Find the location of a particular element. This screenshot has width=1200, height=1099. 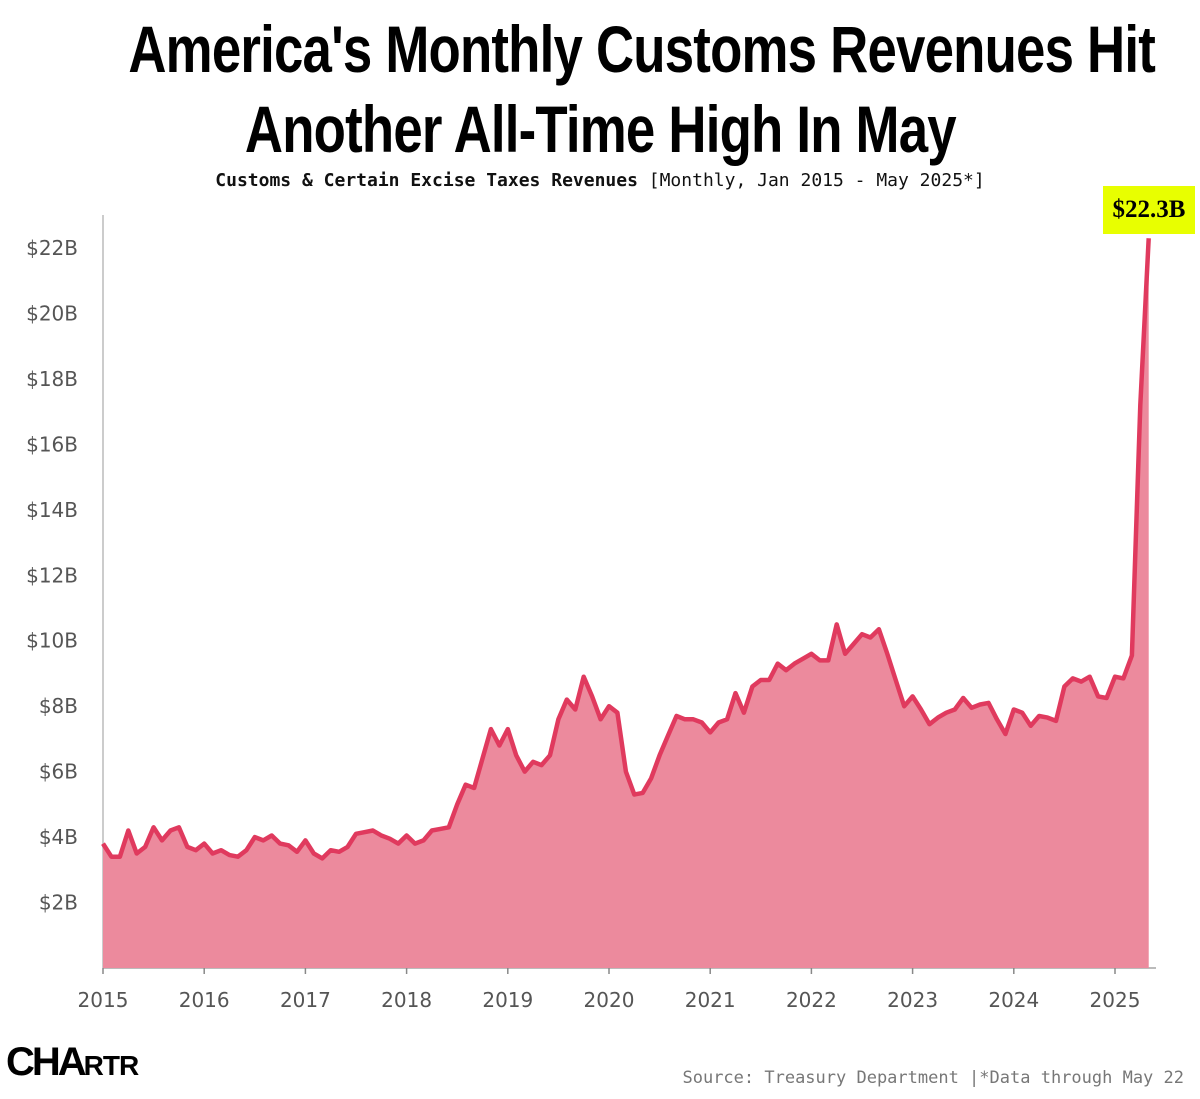

peak-value-callout: $22.3B is located at coordinates (1149, 210).